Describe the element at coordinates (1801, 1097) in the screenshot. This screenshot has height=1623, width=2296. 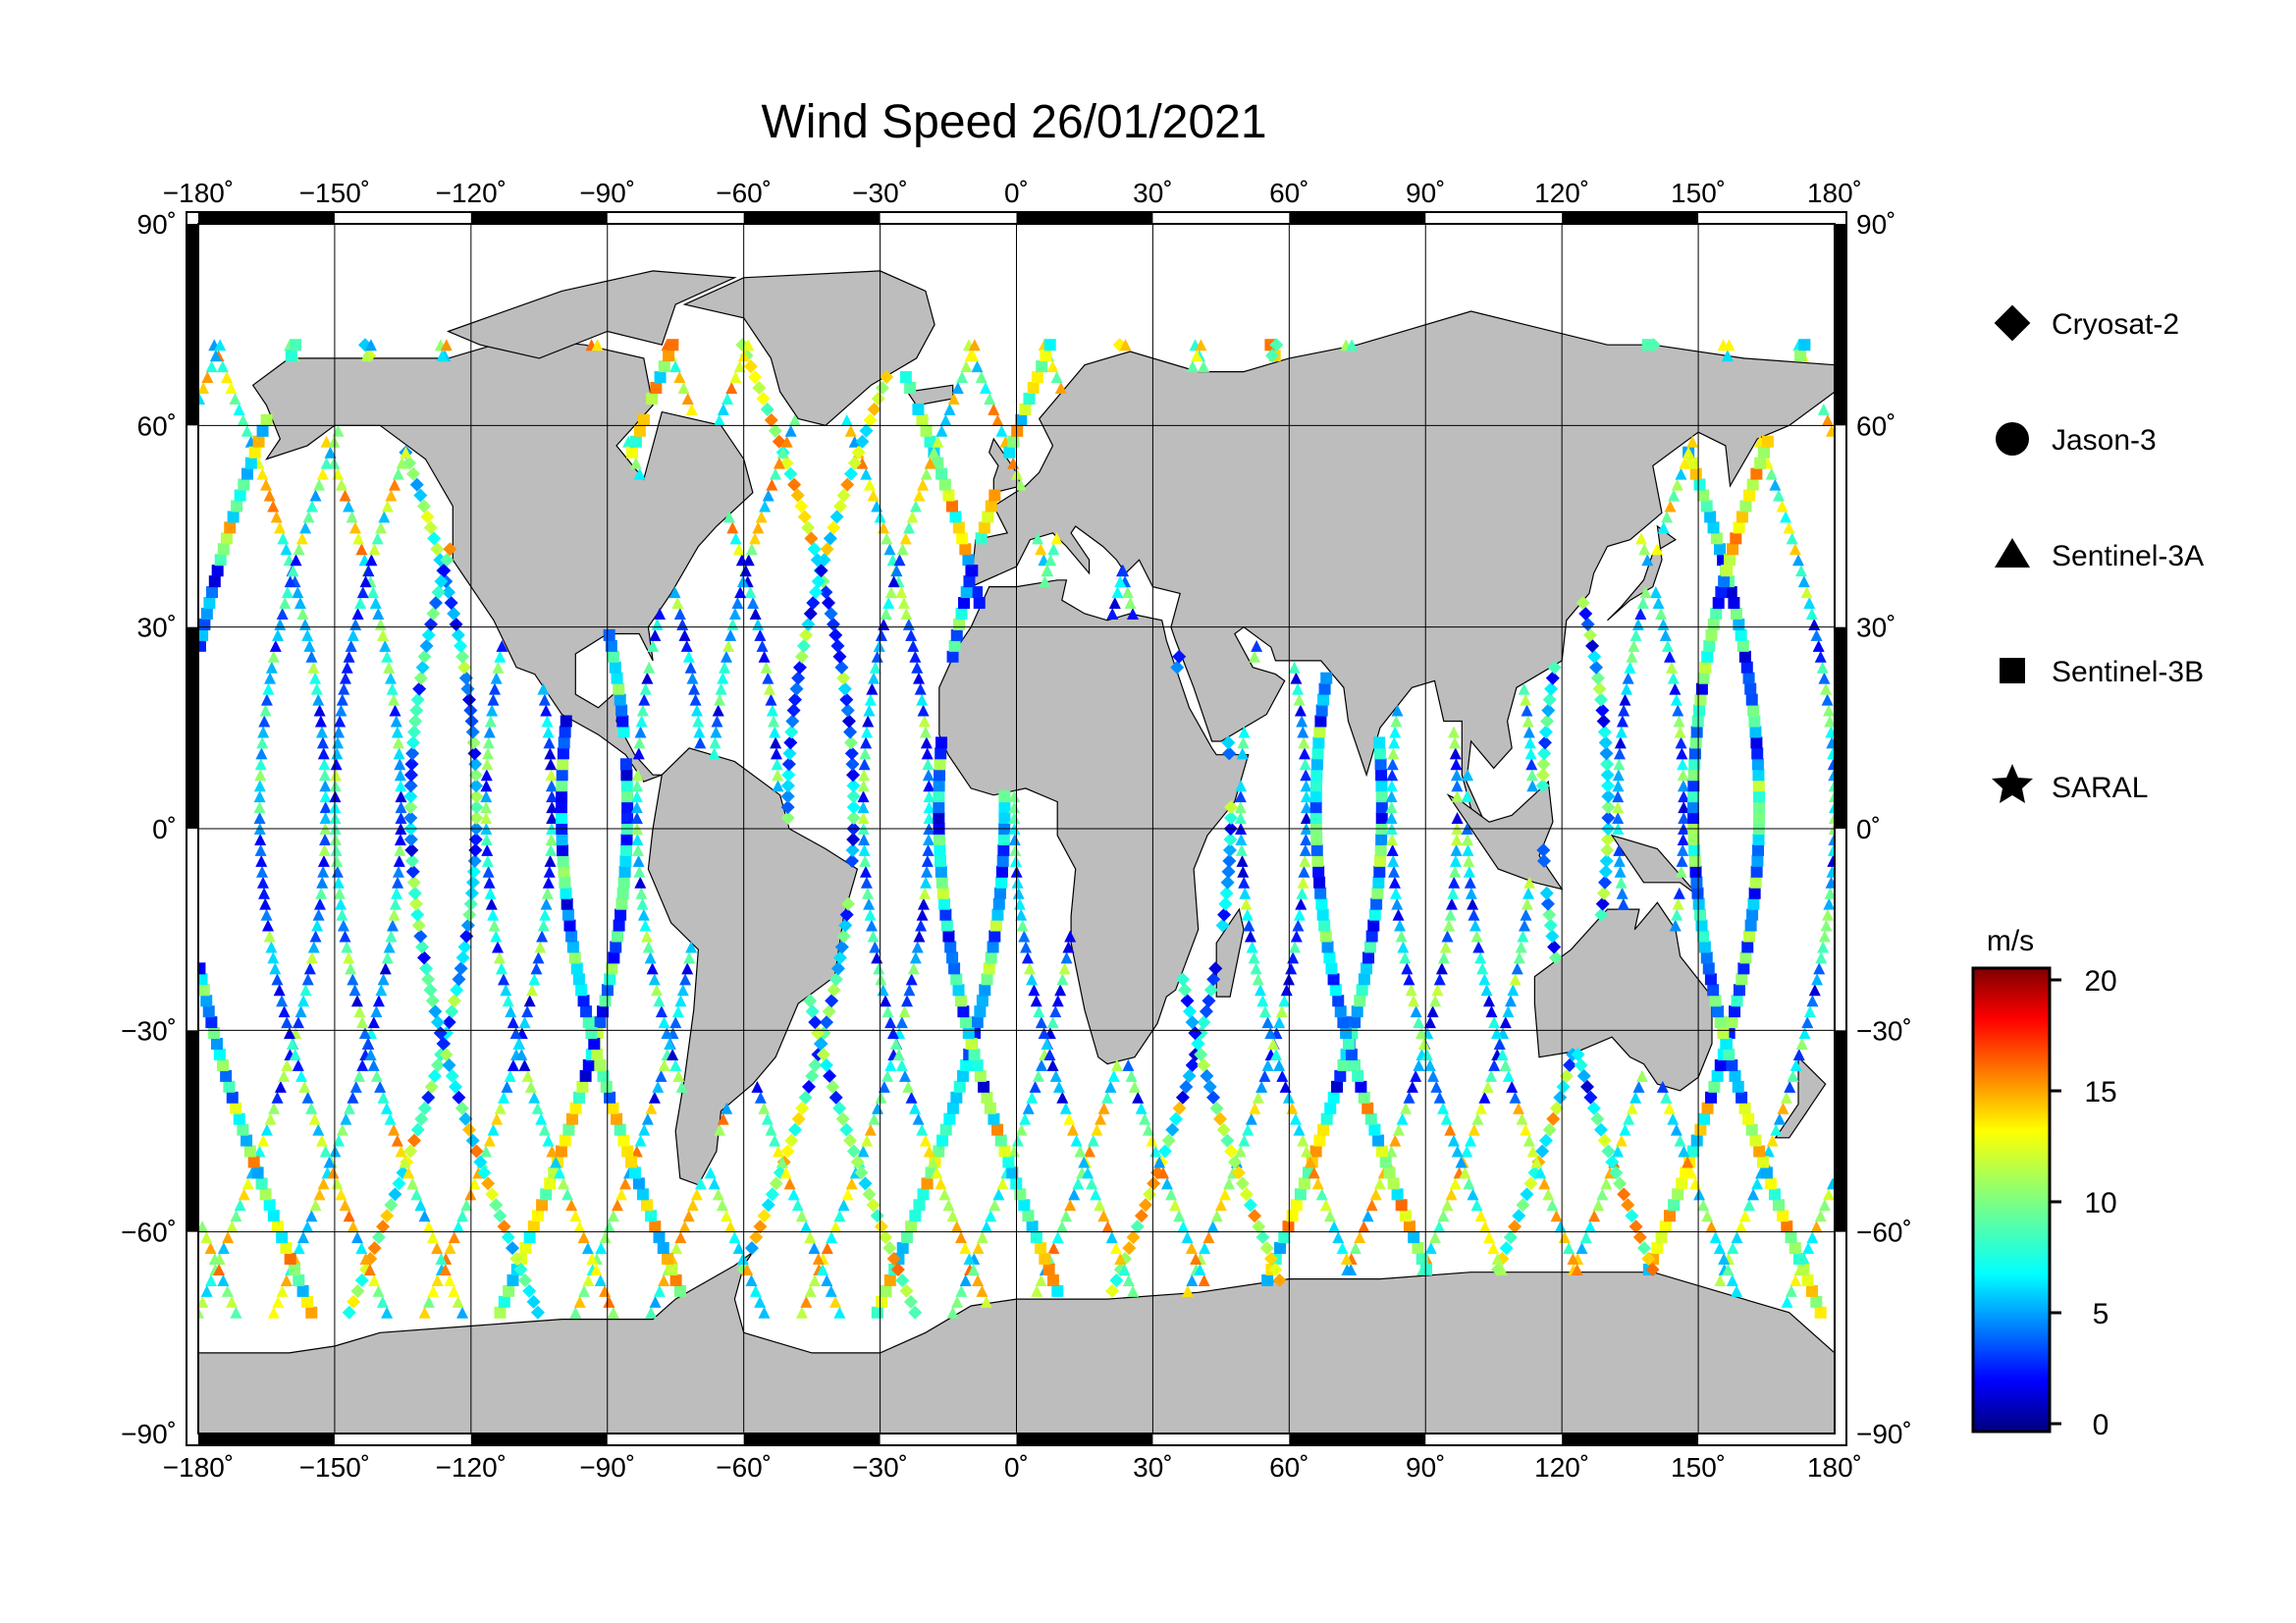
I see `land-new-zealand` at that location.